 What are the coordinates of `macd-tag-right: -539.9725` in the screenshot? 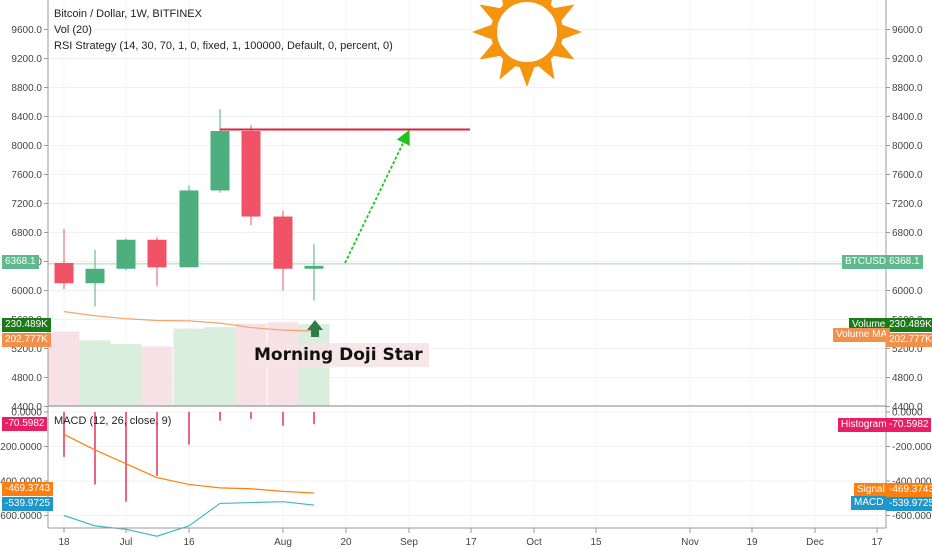 It's located at (909, 504).